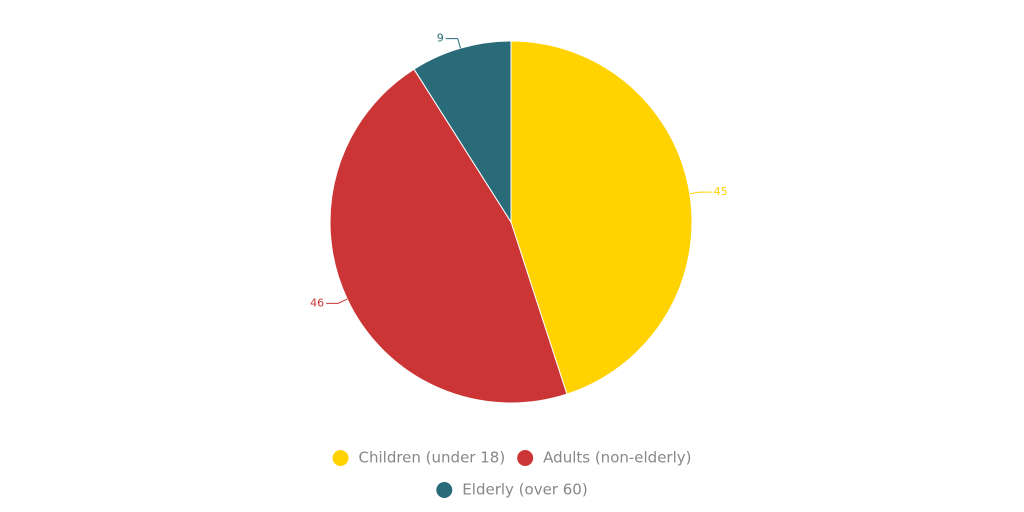 This screenshot has width=1024, height=512. I want to click on pie-slice, so click(601, 217).